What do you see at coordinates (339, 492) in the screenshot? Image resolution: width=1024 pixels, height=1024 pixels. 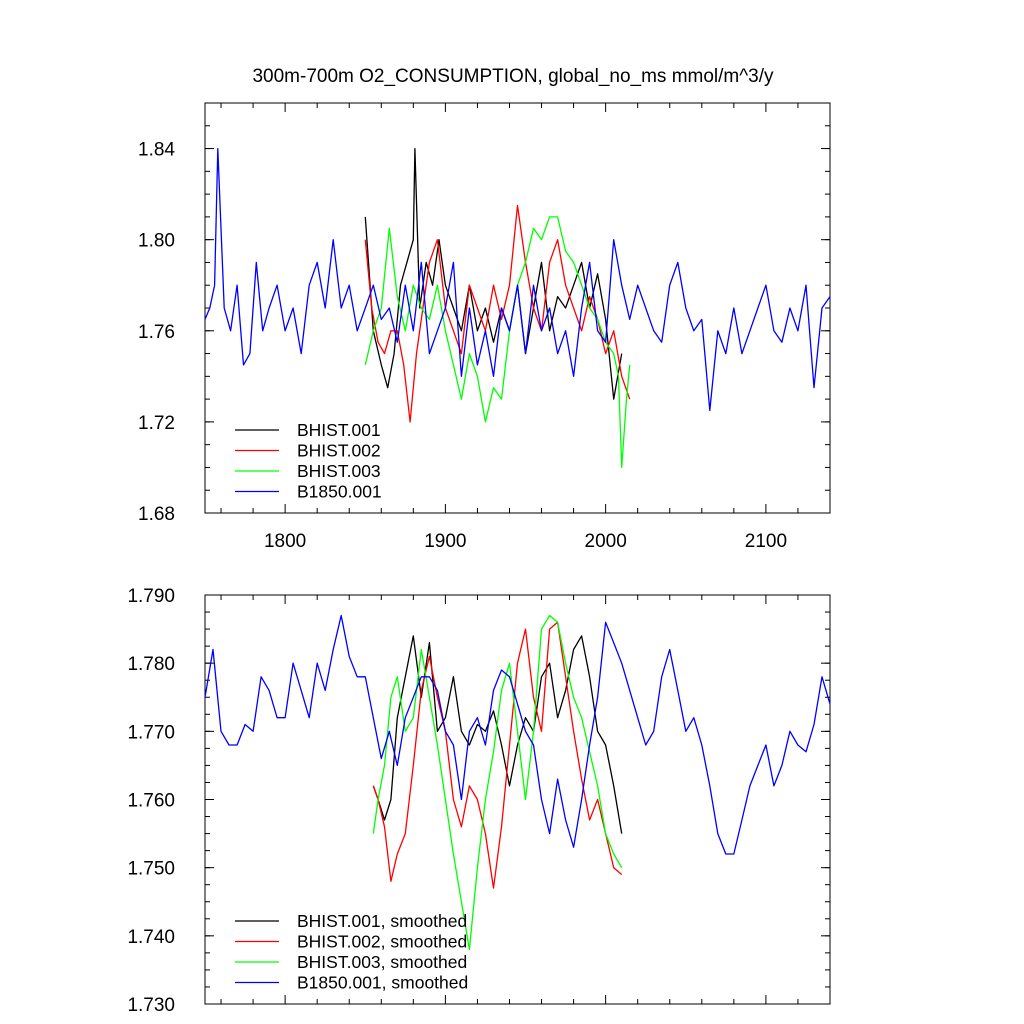 I see `panel-1-legend-label-4: B1850.001` at bounding box center [339, 492].